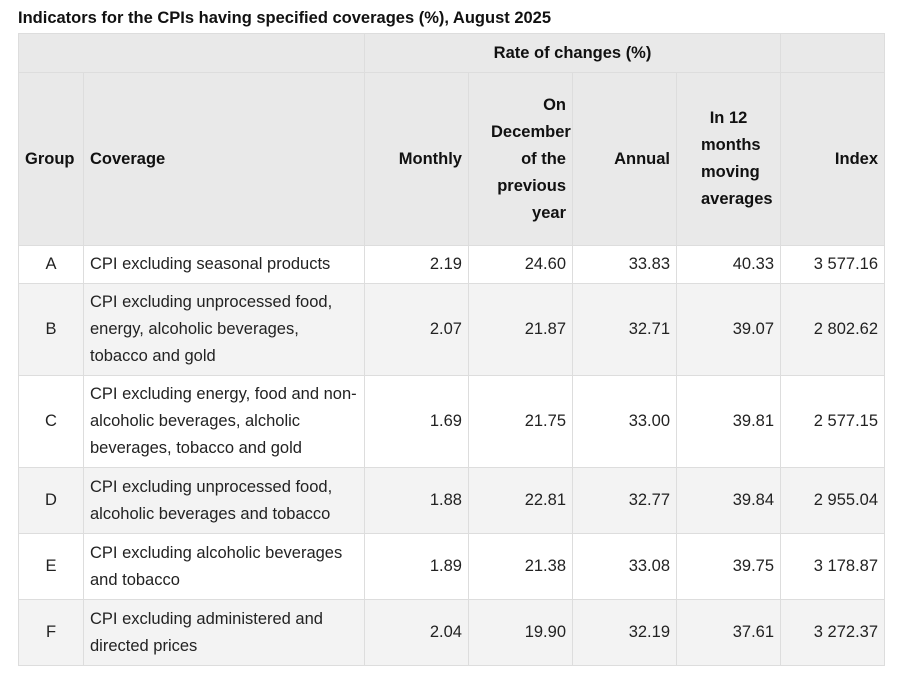 This screenshot has width=900, height=681. What do you see at coordinates (416, 159) in the screenshot?
I see `header-monthly: Monthly` at bounding box center [416, 159].